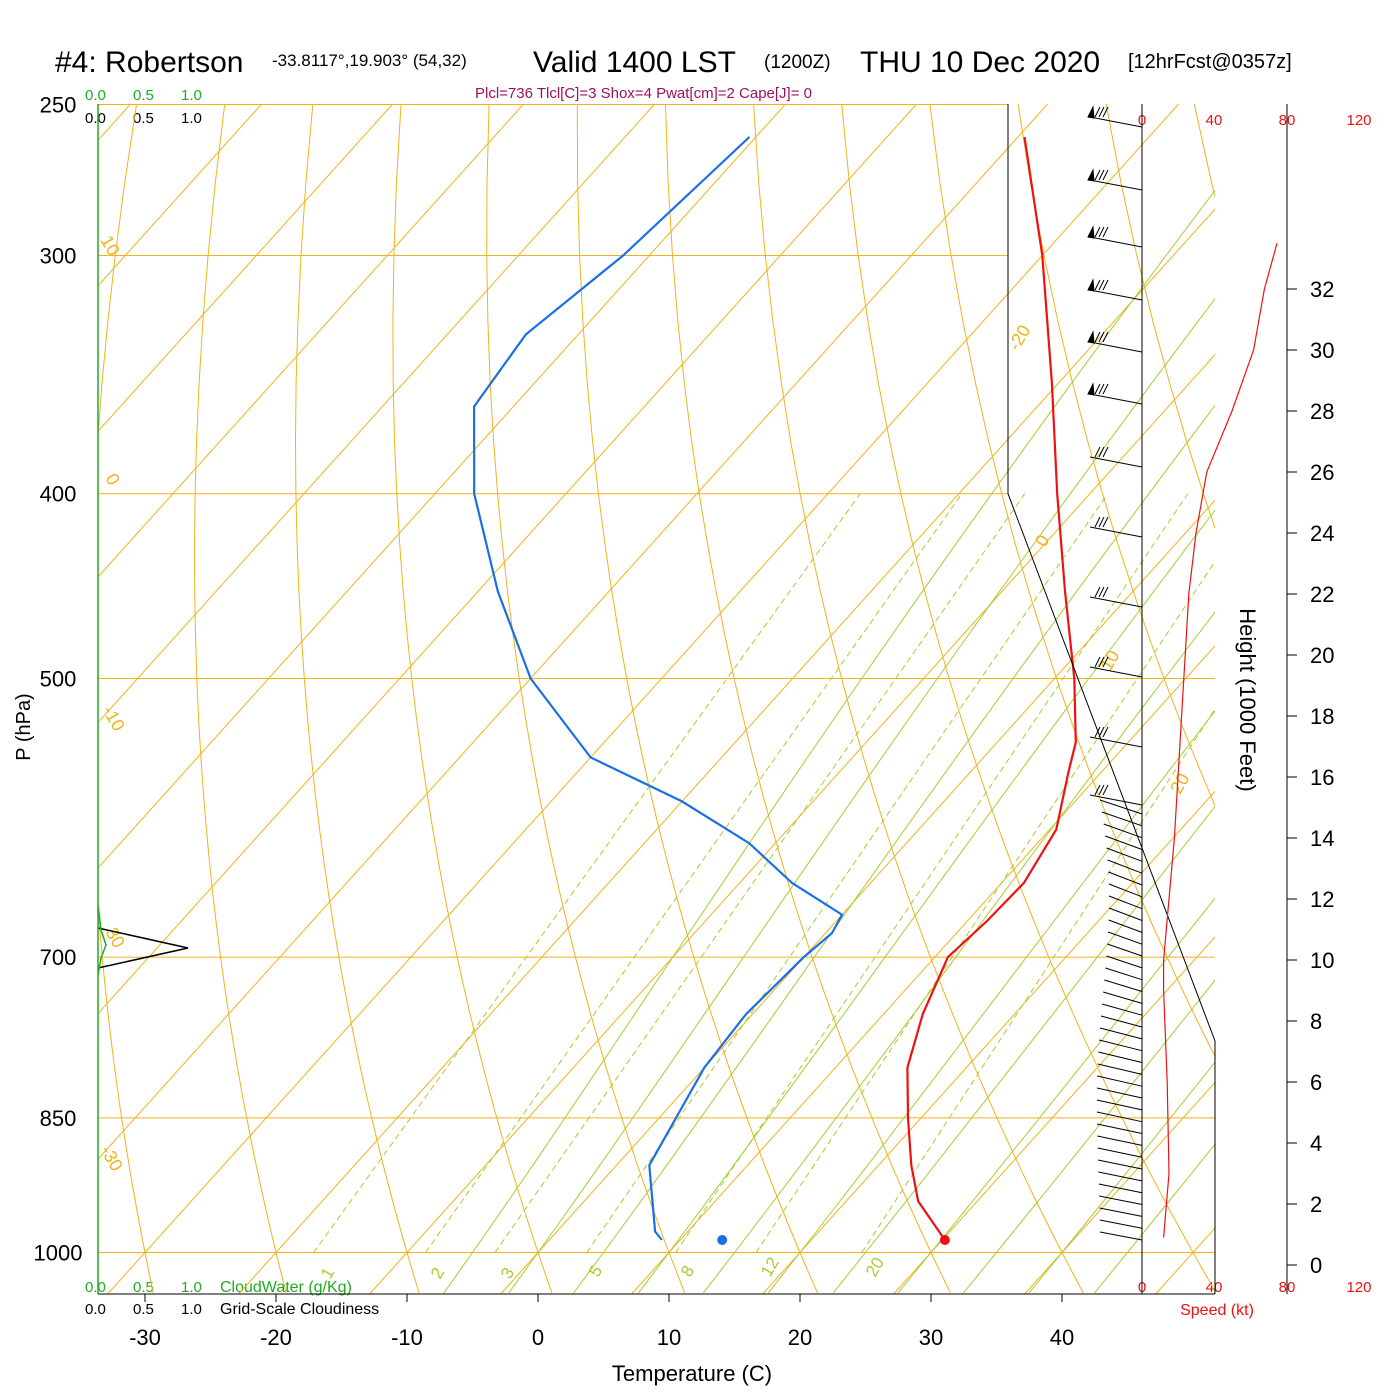  What do you see at coordinates (980, 62) in the screenshot?
I see `valid-date: THU 10 Dec 2020` at bounding box center [980, 62].